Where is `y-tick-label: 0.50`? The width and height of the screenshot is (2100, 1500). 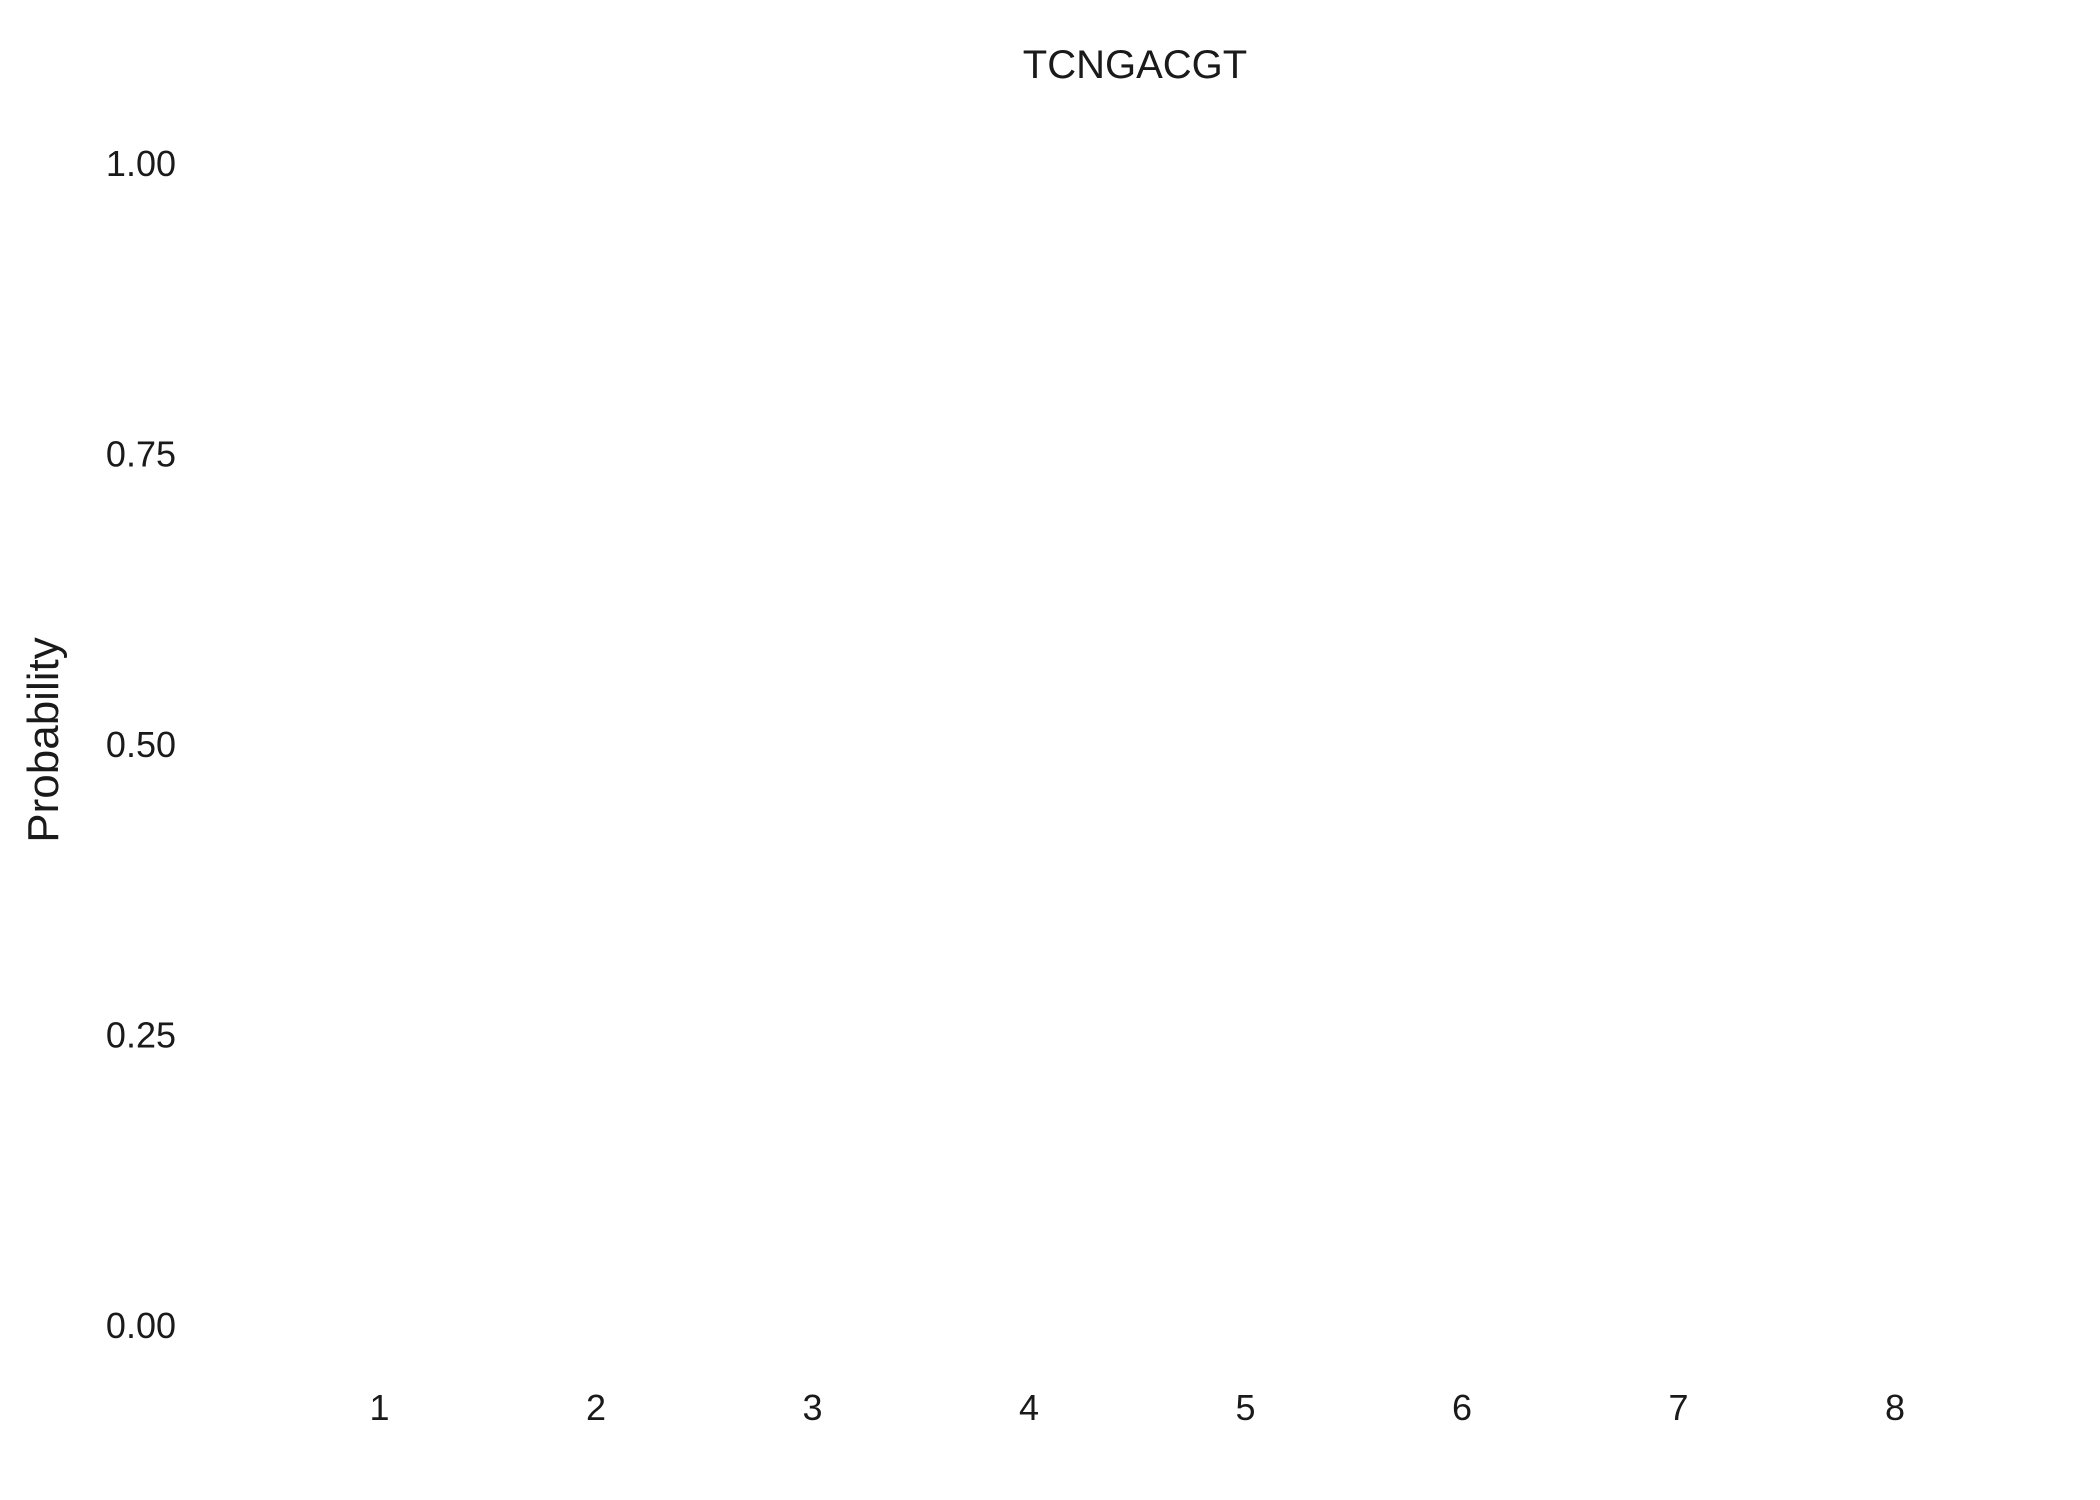 y-tick-label: 0.50 is located at coordinates (141, 744).